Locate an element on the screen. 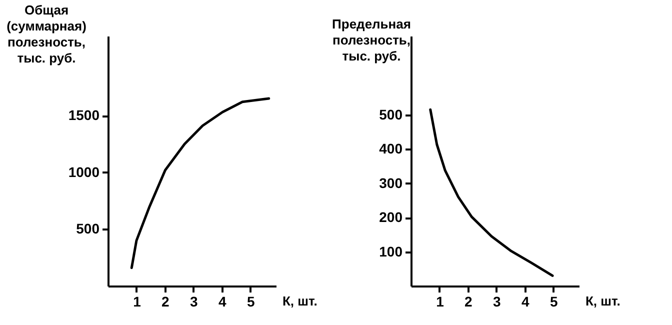 The width and height of the screenshot is (672, 325). y-tick-label: 200 is located at coordinates (391, 217).